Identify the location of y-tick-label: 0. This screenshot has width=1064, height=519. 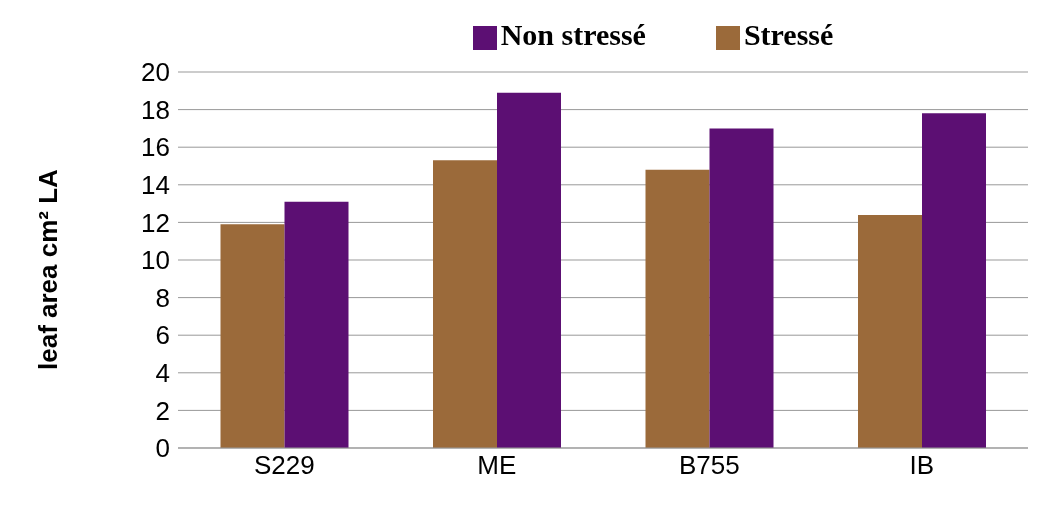
(162, 448).